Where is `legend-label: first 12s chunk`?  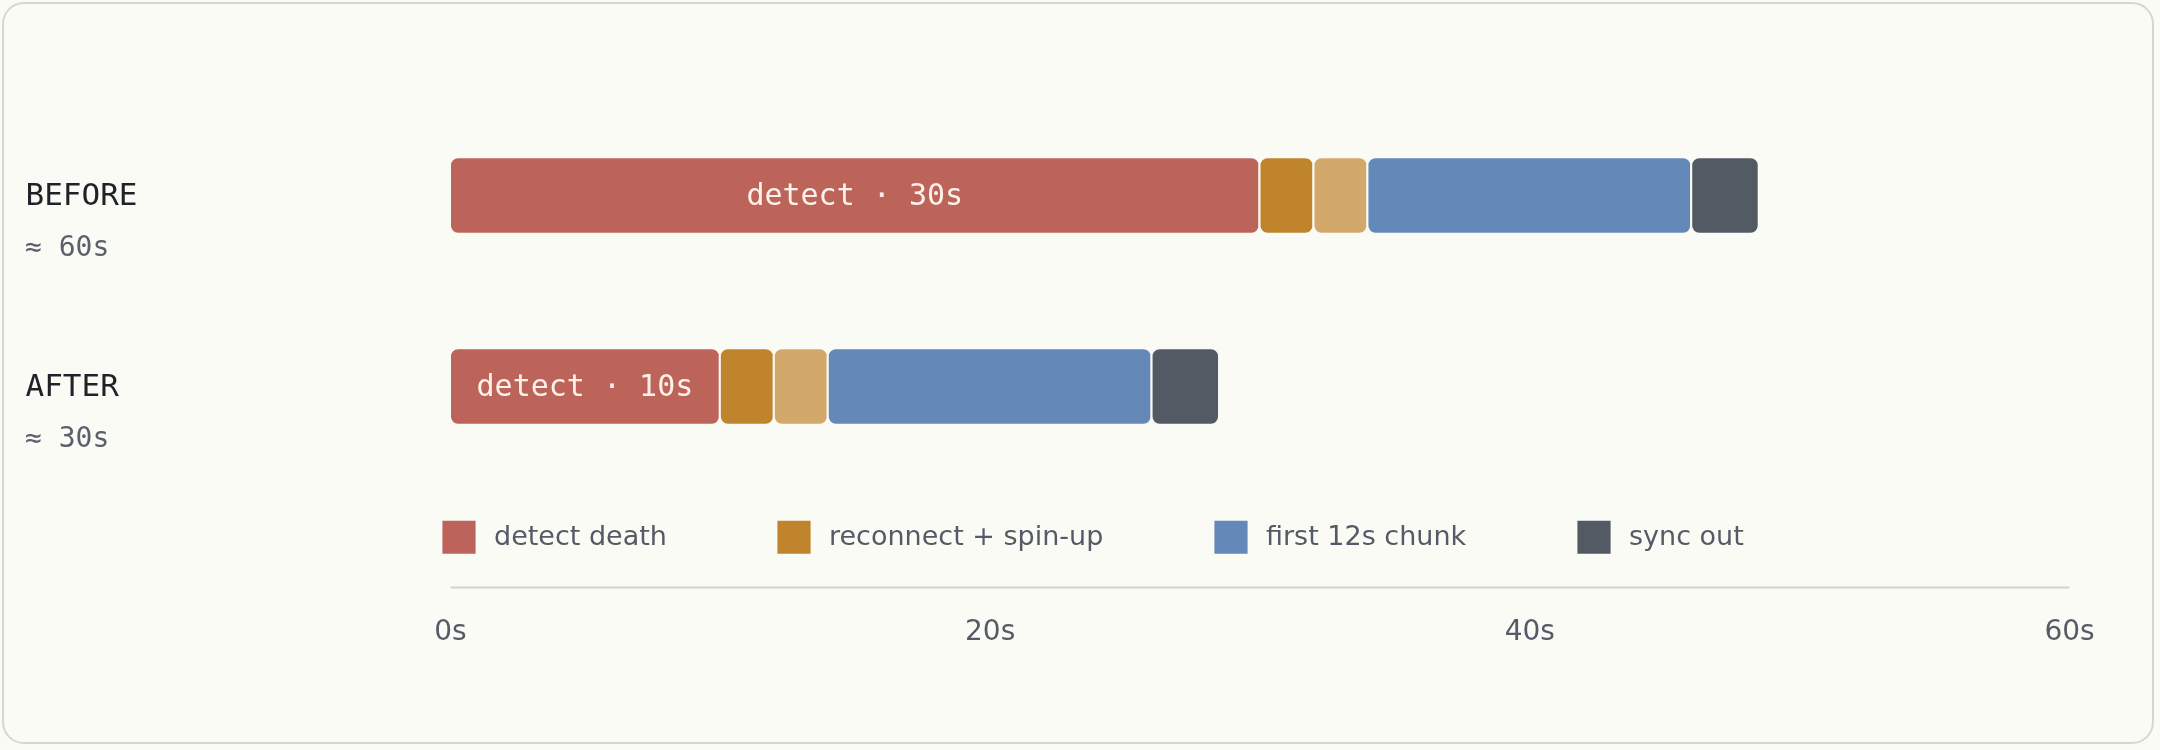 legend-label: first 12s chunk is located at coordinates (1366, 536).